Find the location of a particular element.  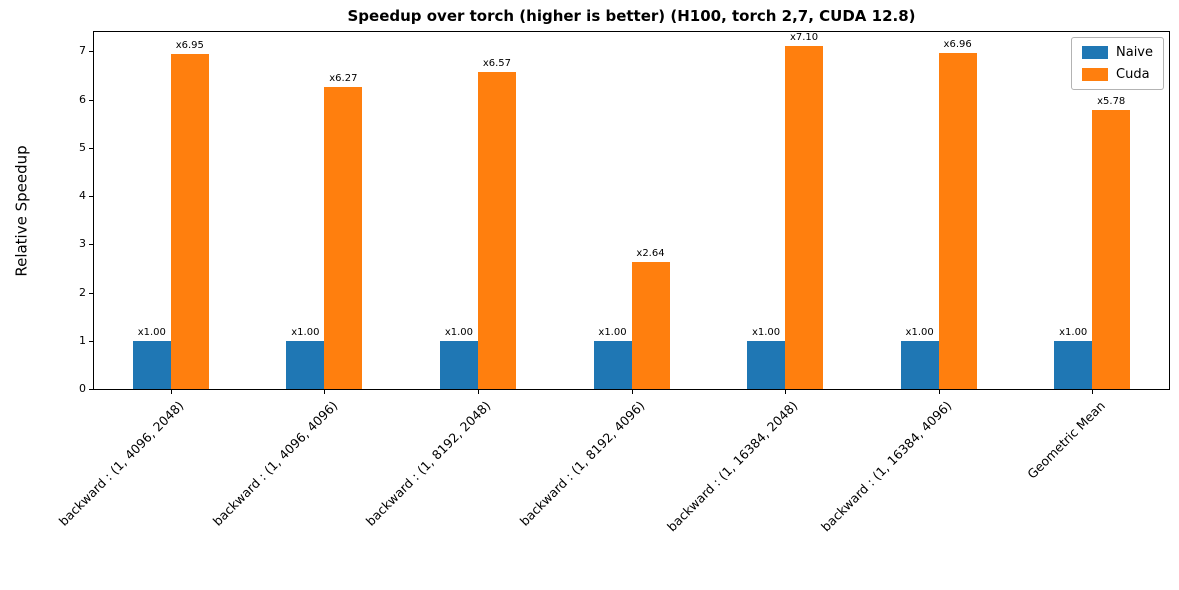

x-tick-label: Geometric Mean is located at coordinates (1066, 440).